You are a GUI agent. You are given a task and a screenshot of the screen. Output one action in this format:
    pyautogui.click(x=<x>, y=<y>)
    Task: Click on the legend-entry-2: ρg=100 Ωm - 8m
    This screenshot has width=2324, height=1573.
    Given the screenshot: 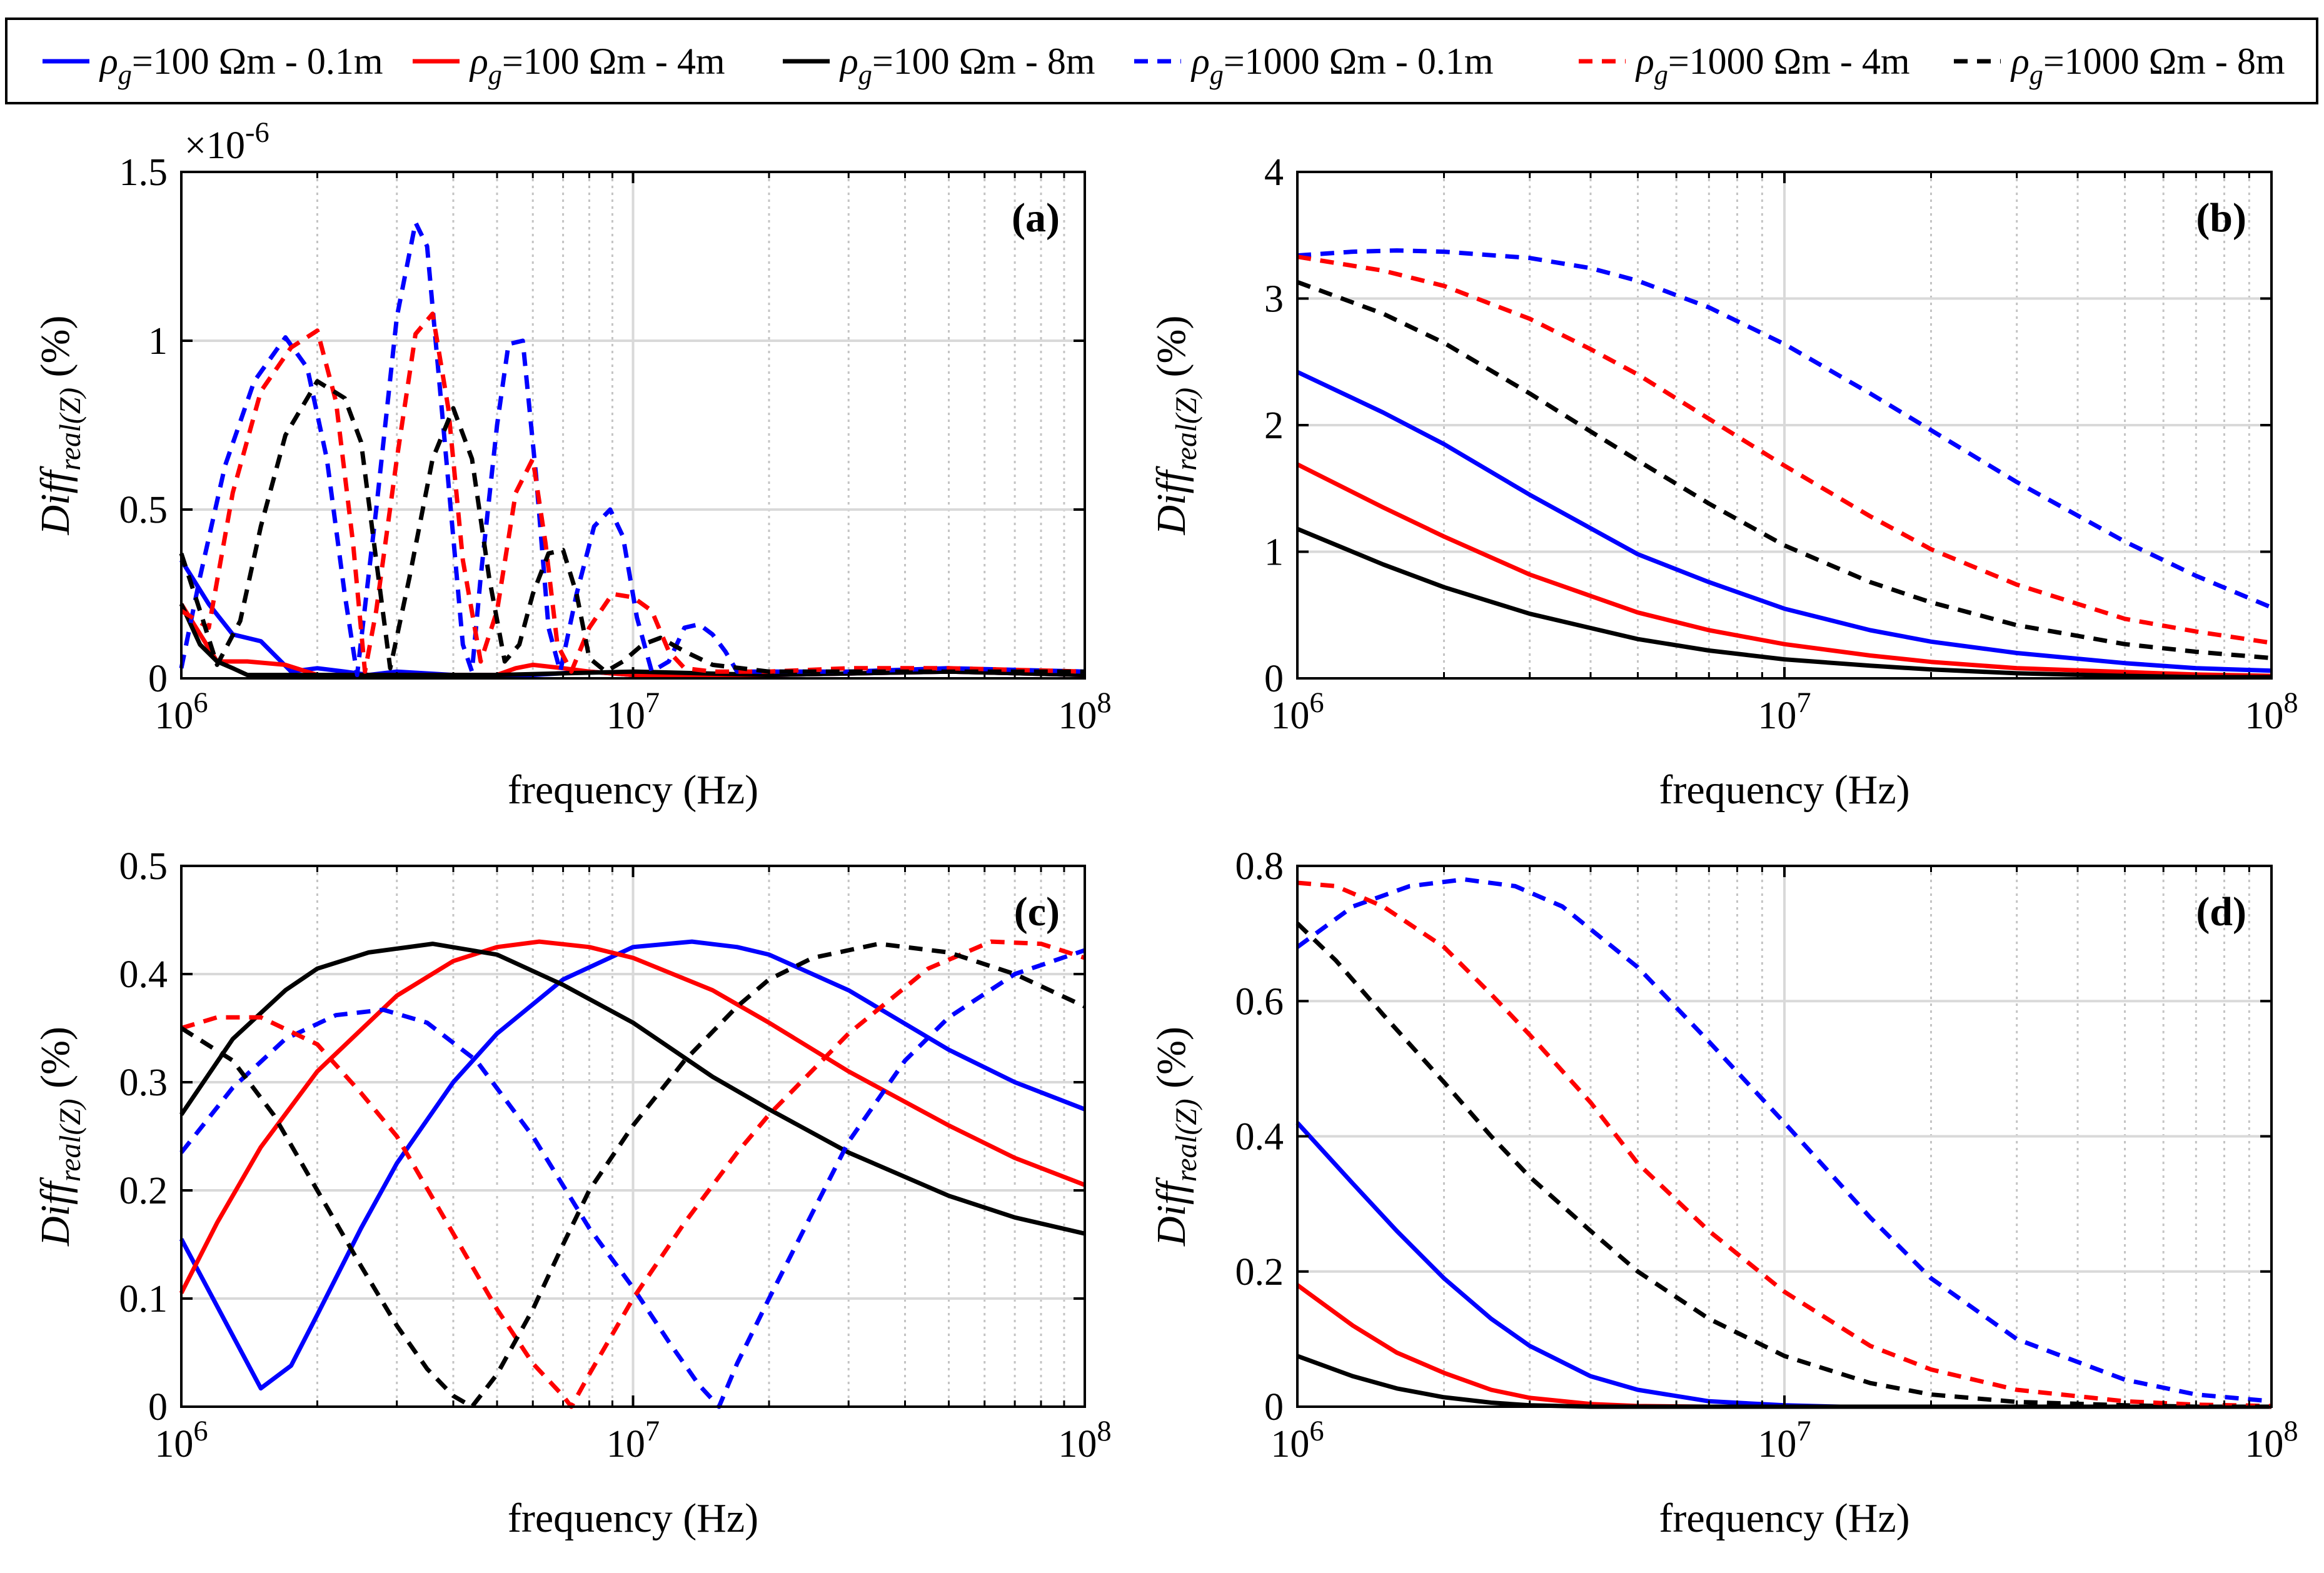 What is the action you would take?
    pyautogui.click(x=967, y=65)
    